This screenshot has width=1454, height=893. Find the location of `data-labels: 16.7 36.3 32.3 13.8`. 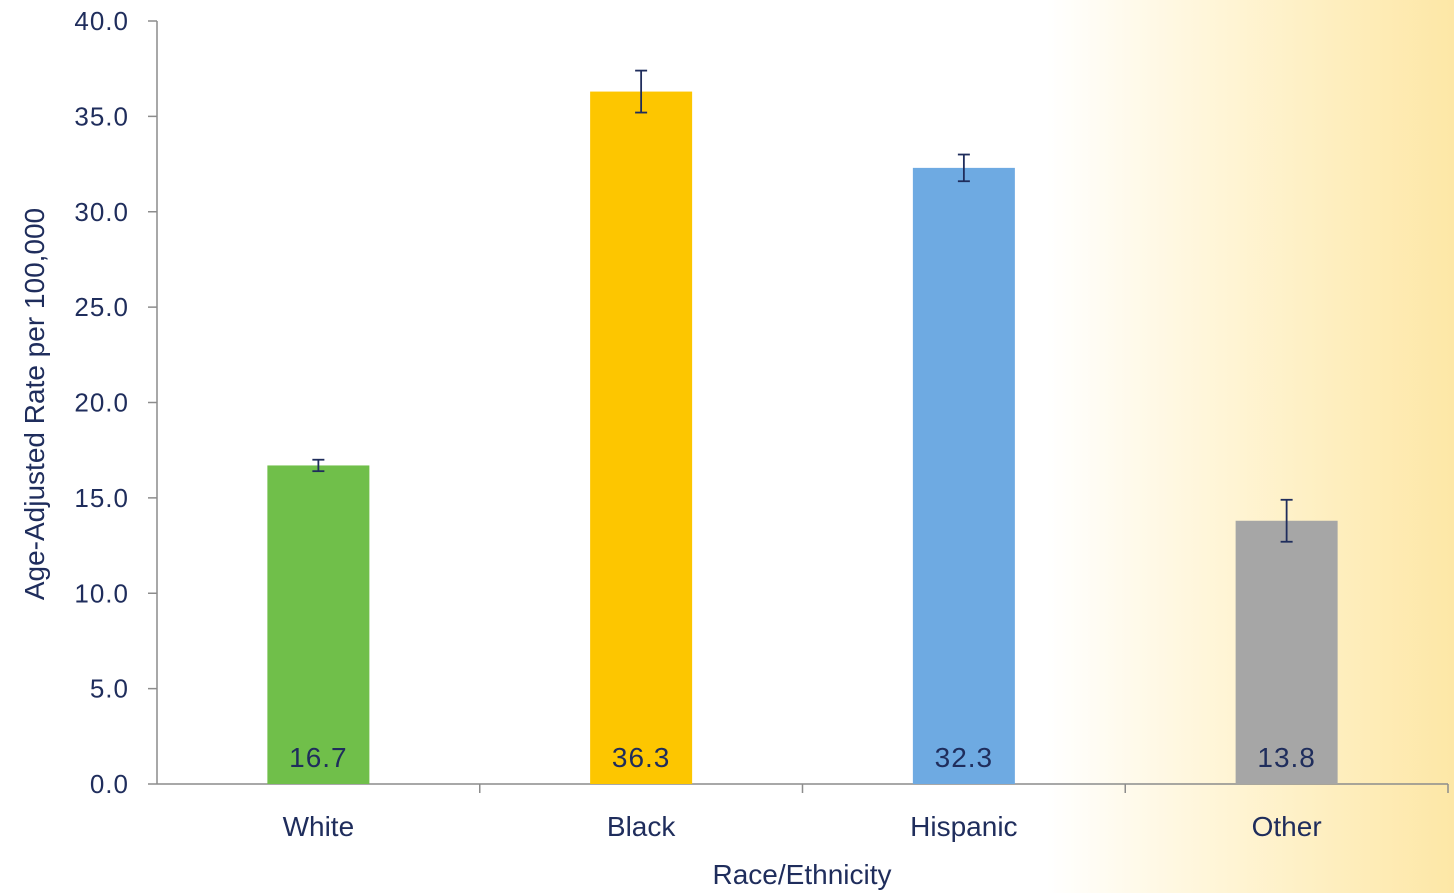

data-labels: 16.7 36.3 32.3 13.8 is located at coordinates (802, 757).